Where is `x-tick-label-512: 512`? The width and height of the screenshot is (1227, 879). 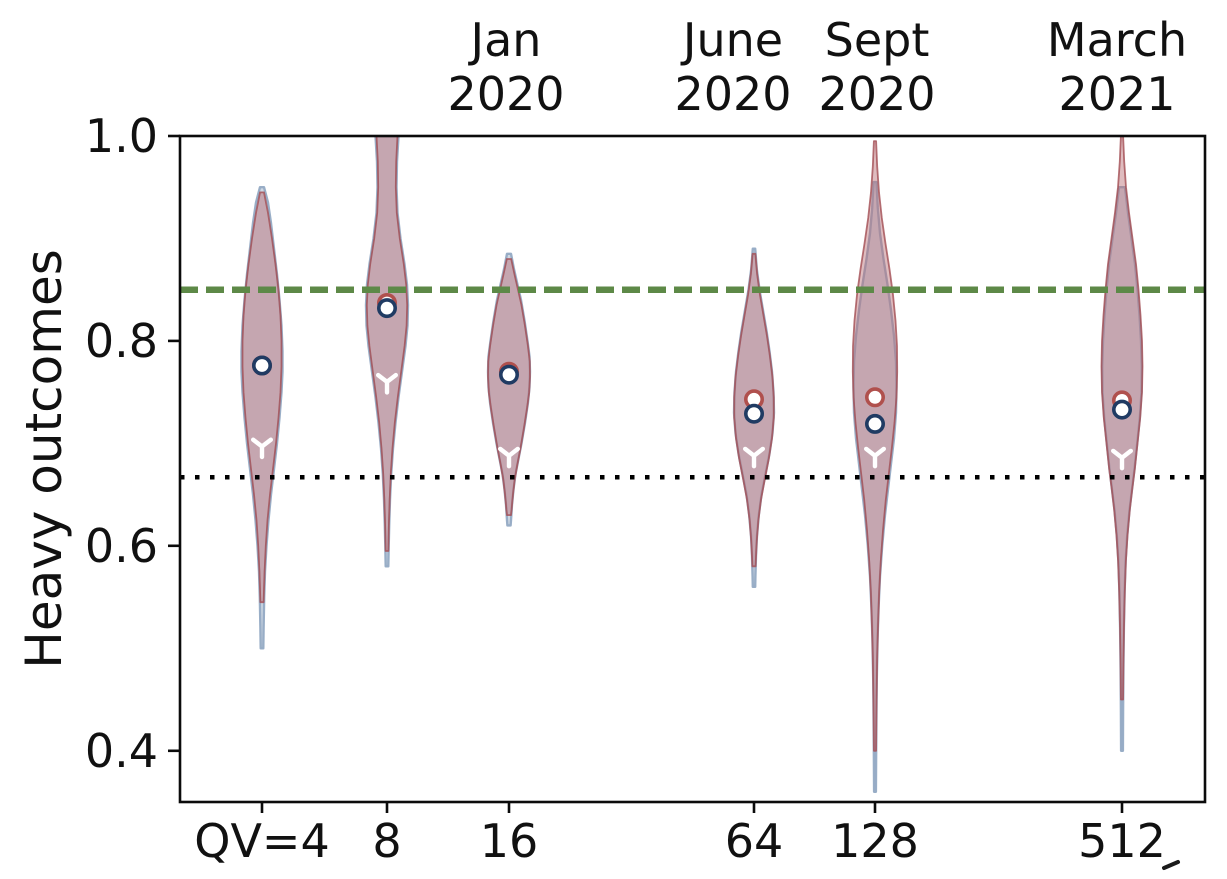
x-tick-label-512: 512 is located at coordinates (1122, 841).